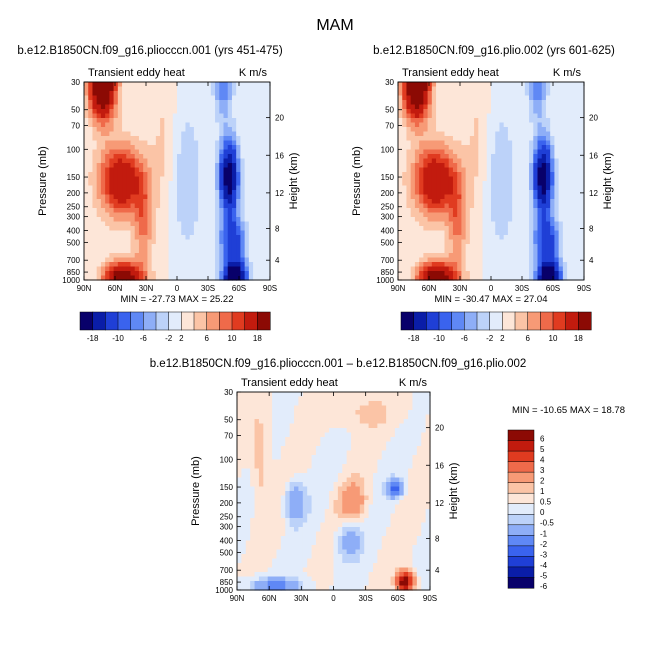 Image resolution: width=671 pixels, height=671 pixels. What do you see at coordinates (429, 288) in the screenshot?
I see `x-tick-label: 60N` at bounding box center [429, 288].